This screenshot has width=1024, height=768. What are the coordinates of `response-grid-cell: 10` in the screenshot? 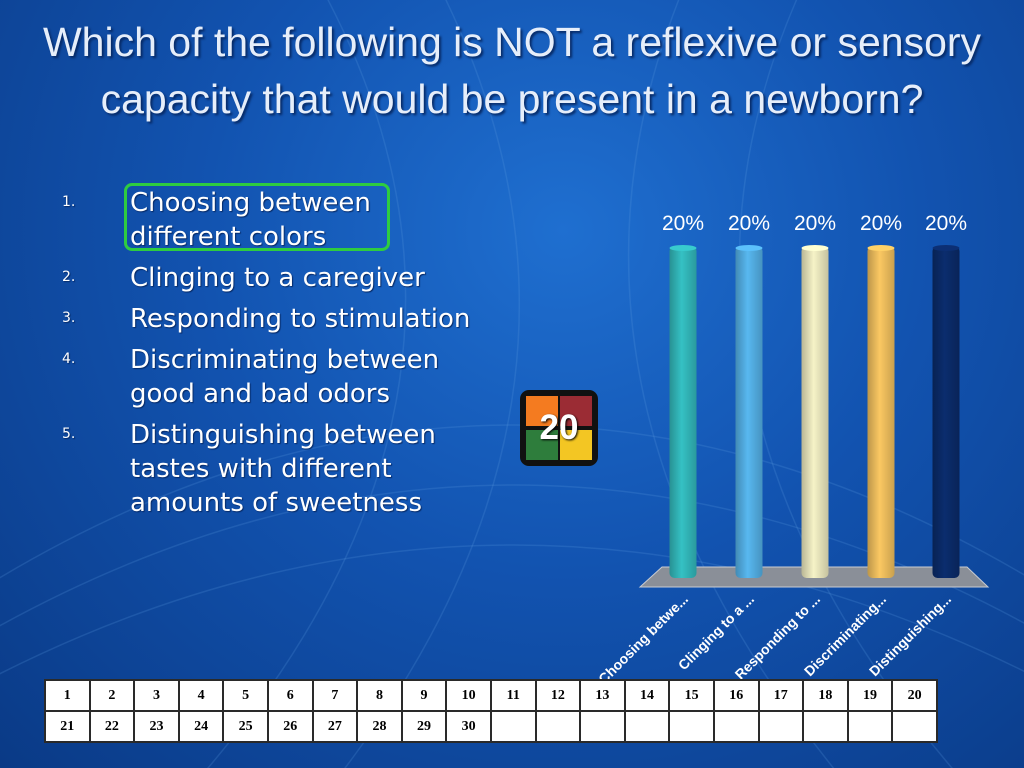 It's located at (468, 695).